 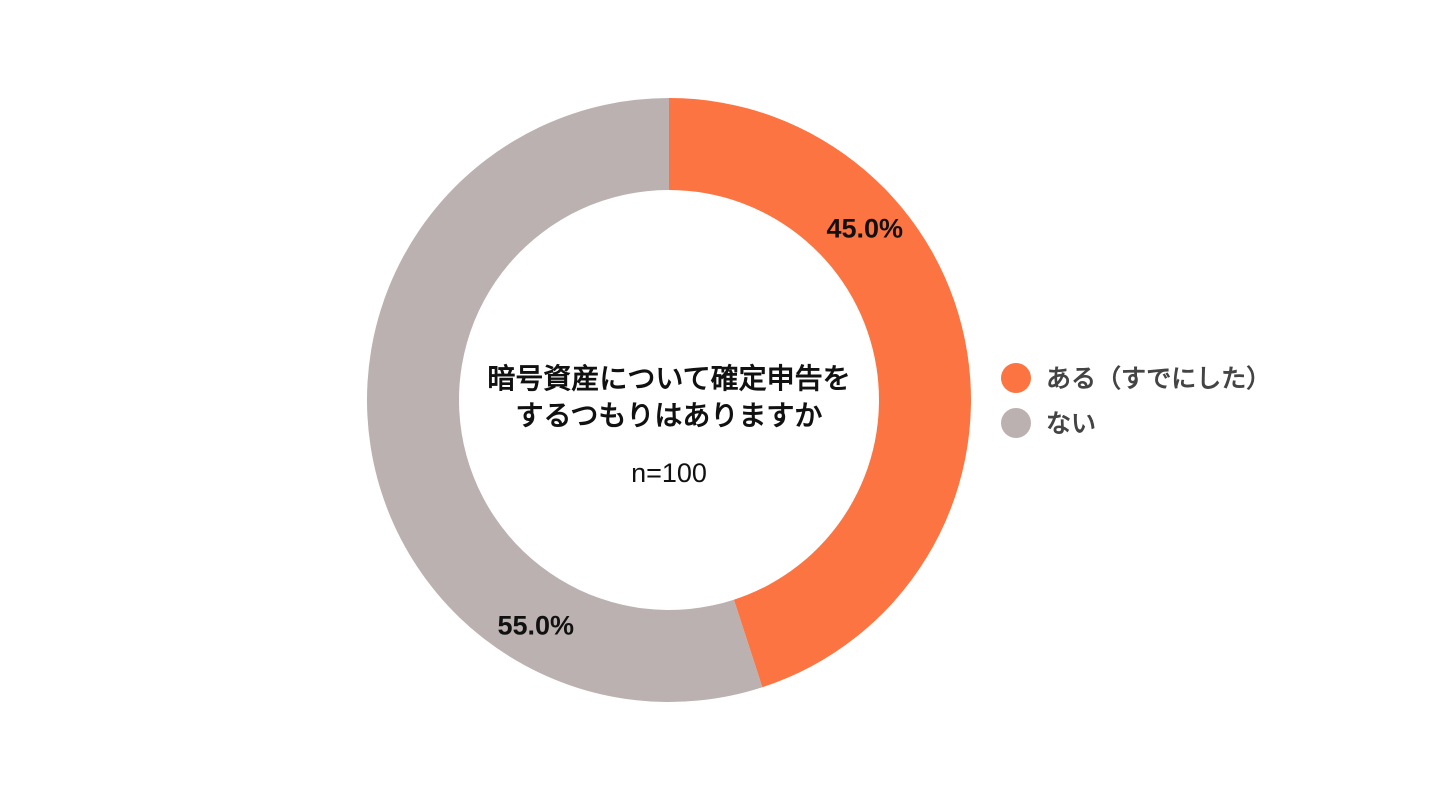 I want to click on slice-value-label-0: 45.0%, so click(x=864, y=228).